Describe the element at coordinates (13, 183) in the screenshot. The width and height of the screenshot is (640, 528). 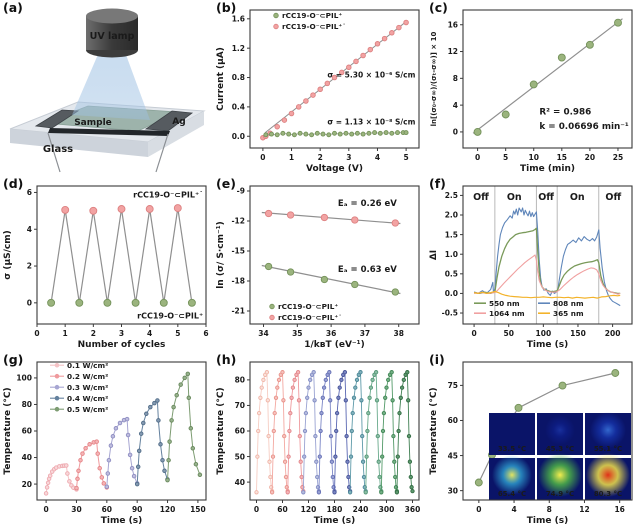
I see `panel-d-letter: (d)` at that location.